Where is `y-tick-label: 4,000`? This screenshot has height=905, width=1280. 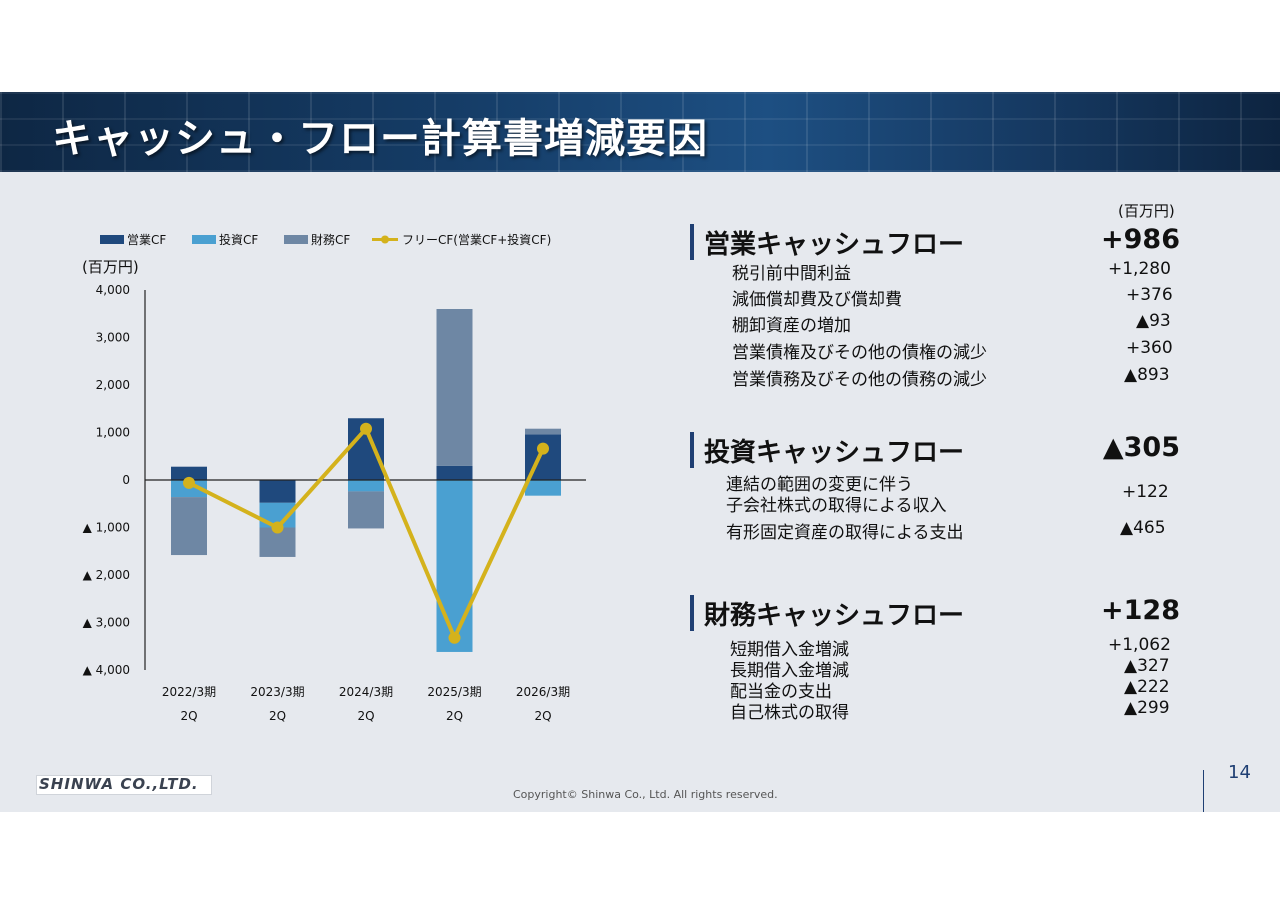 y-tick-label: 4,000 is located at coordinates (113, 290).